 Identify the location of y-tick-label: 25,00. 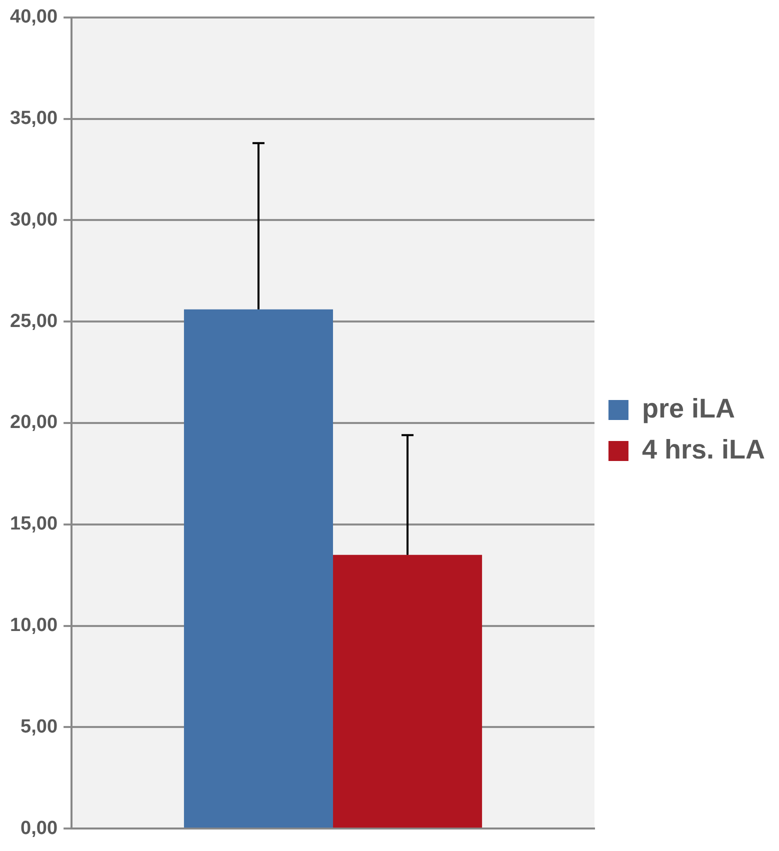
(34, 321).